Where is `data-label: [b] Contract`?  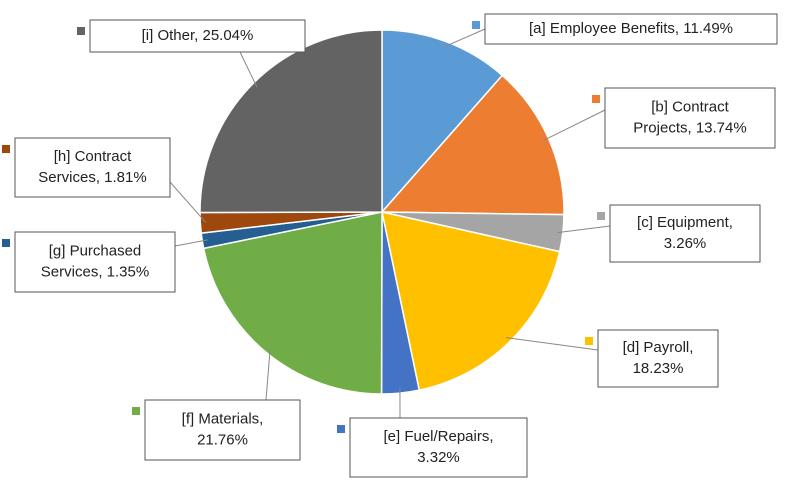
data-label: [b] Contract is located at coordinates (690, 106).